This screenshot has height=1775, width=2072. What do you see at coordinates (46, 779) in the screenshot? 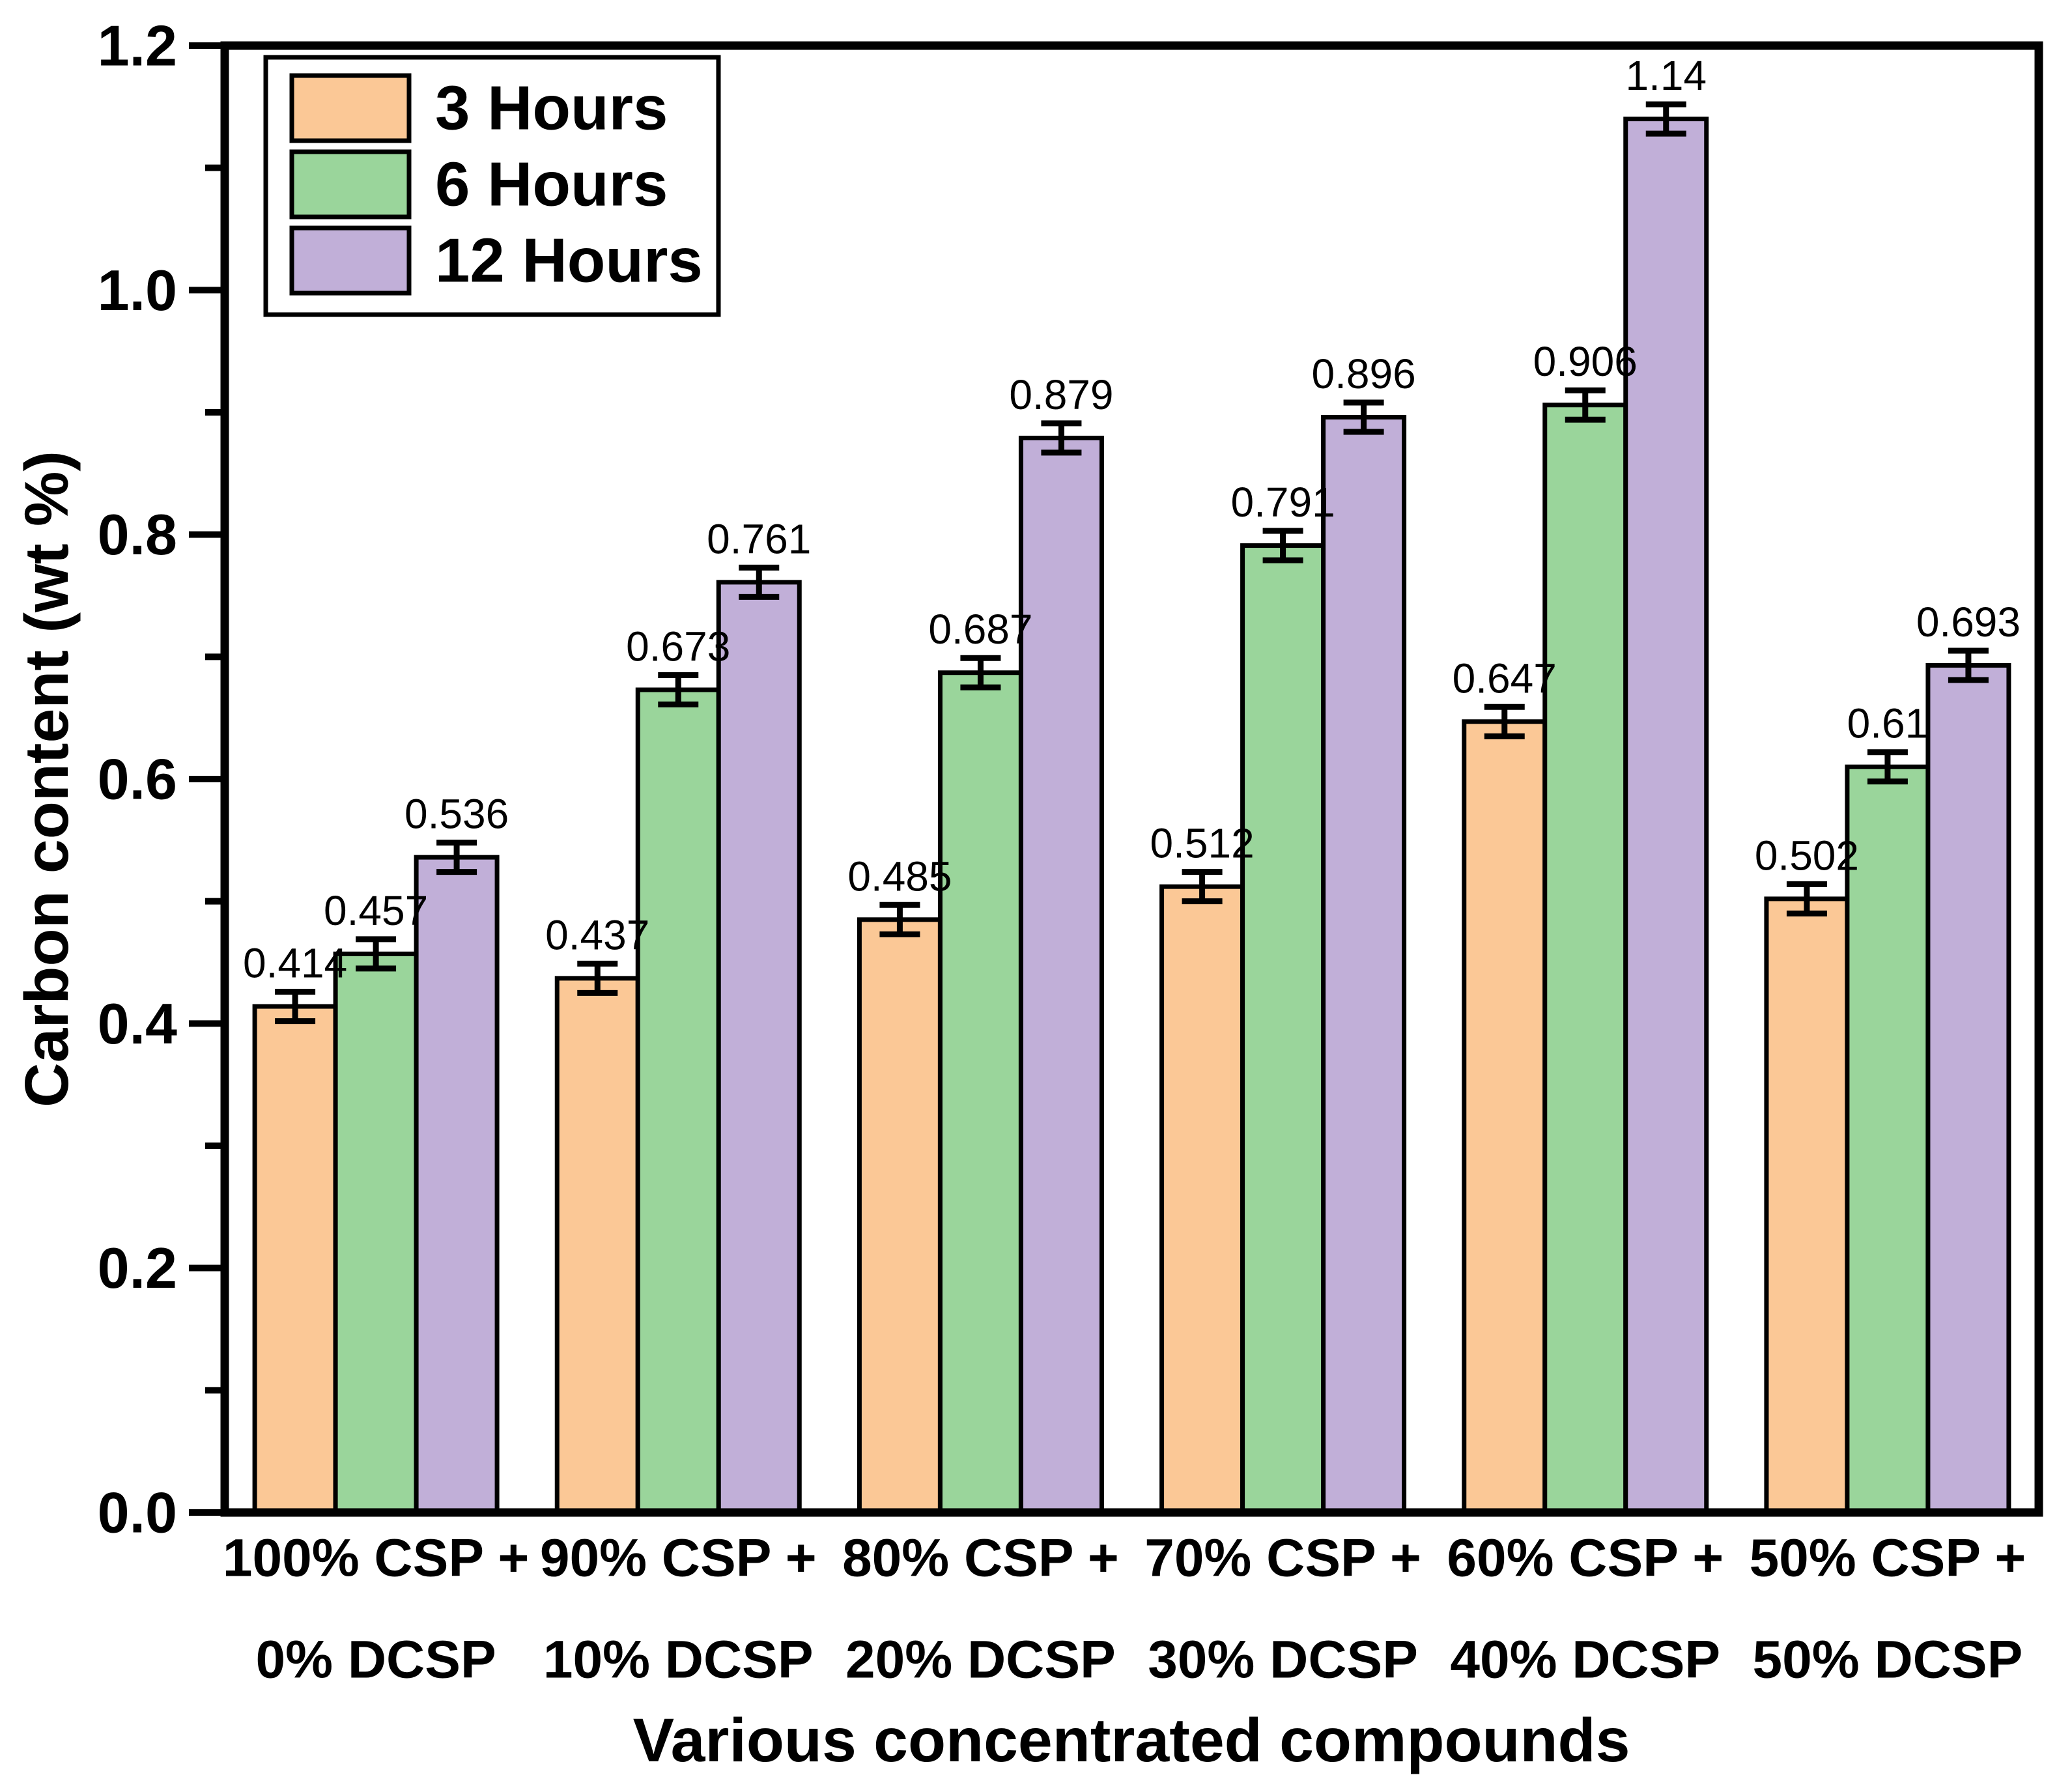
I see `y-axis-title: Carbon content (wt %)` at bounding box center [46, 779].